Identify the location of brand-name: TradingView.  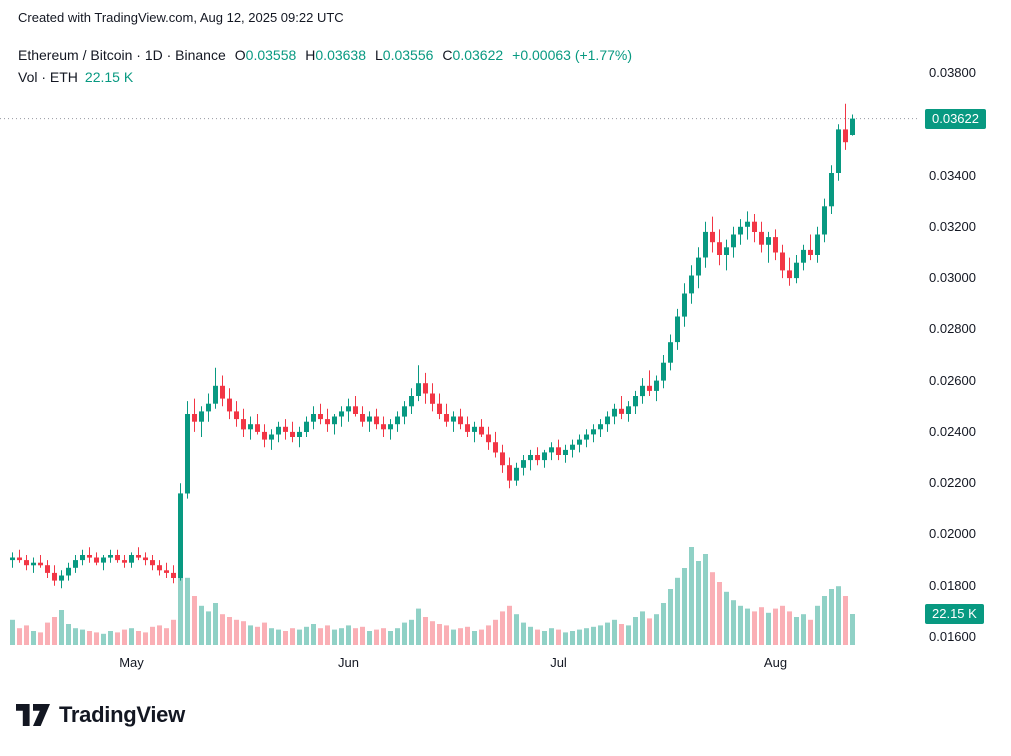
(122, 714).